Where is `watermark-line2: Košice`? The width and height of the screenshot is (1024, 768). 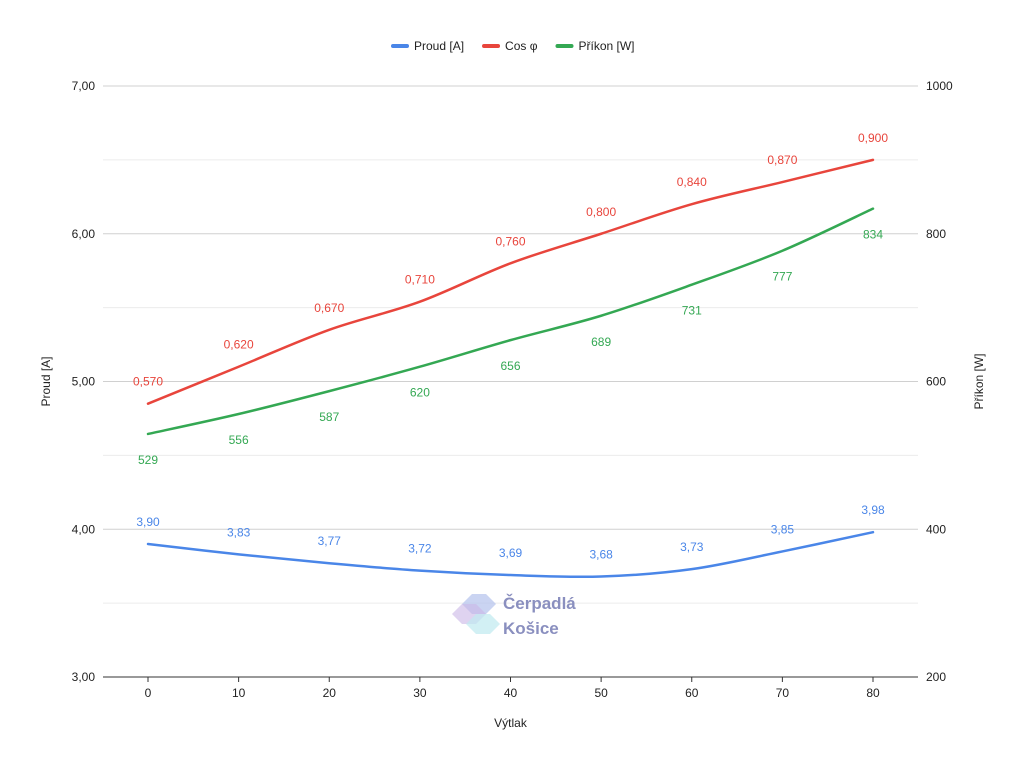
watermark-line2: Košice is located at coordinates (531, 628).